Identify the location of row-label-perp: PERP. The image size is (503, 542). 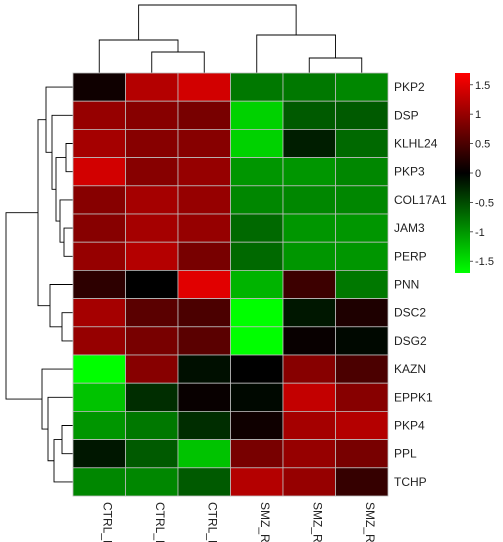
(410, 256).